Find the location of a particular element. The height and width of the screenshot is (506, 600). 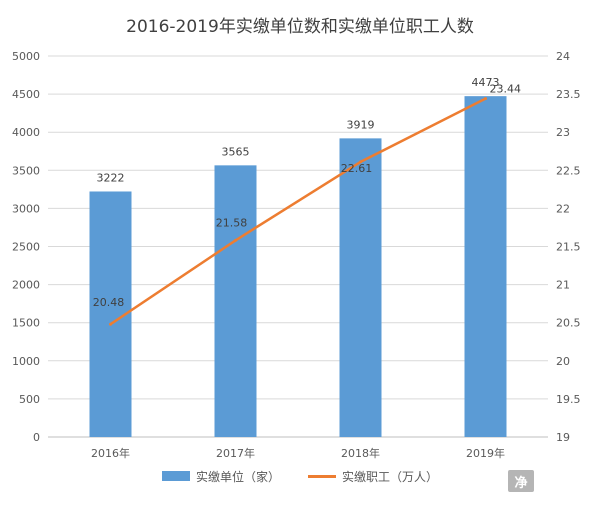

bar-data-label: 3565 is located at coordinates (236, 151).